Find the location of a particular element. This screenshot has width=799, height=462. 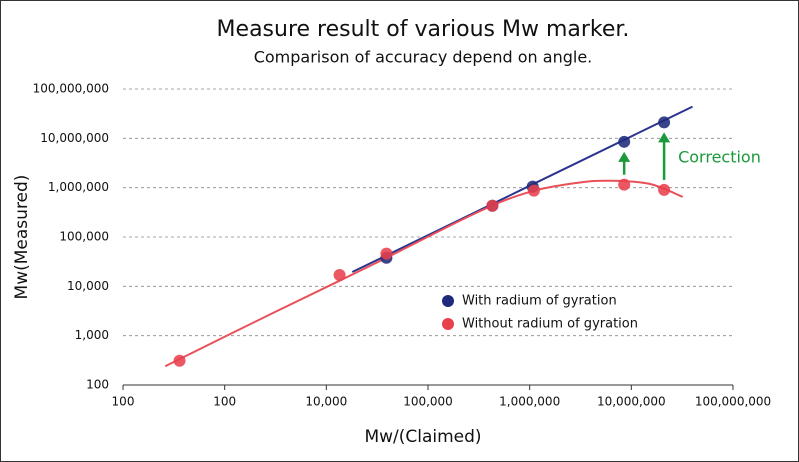

y-tick-label: 100,000 is located at coordinates (84, 237).